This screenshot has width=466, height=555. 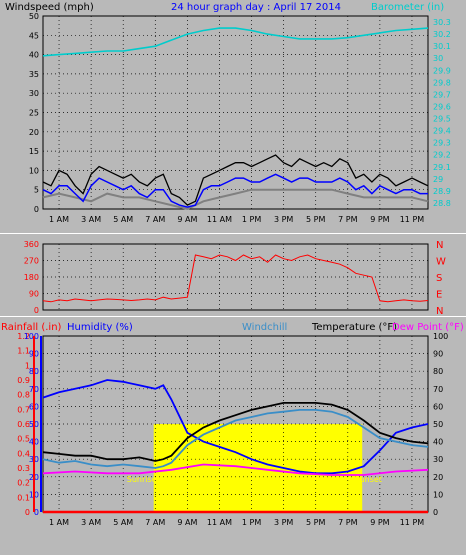 I want to click on direction-tick-label: 270, so click(x=31, y=261).